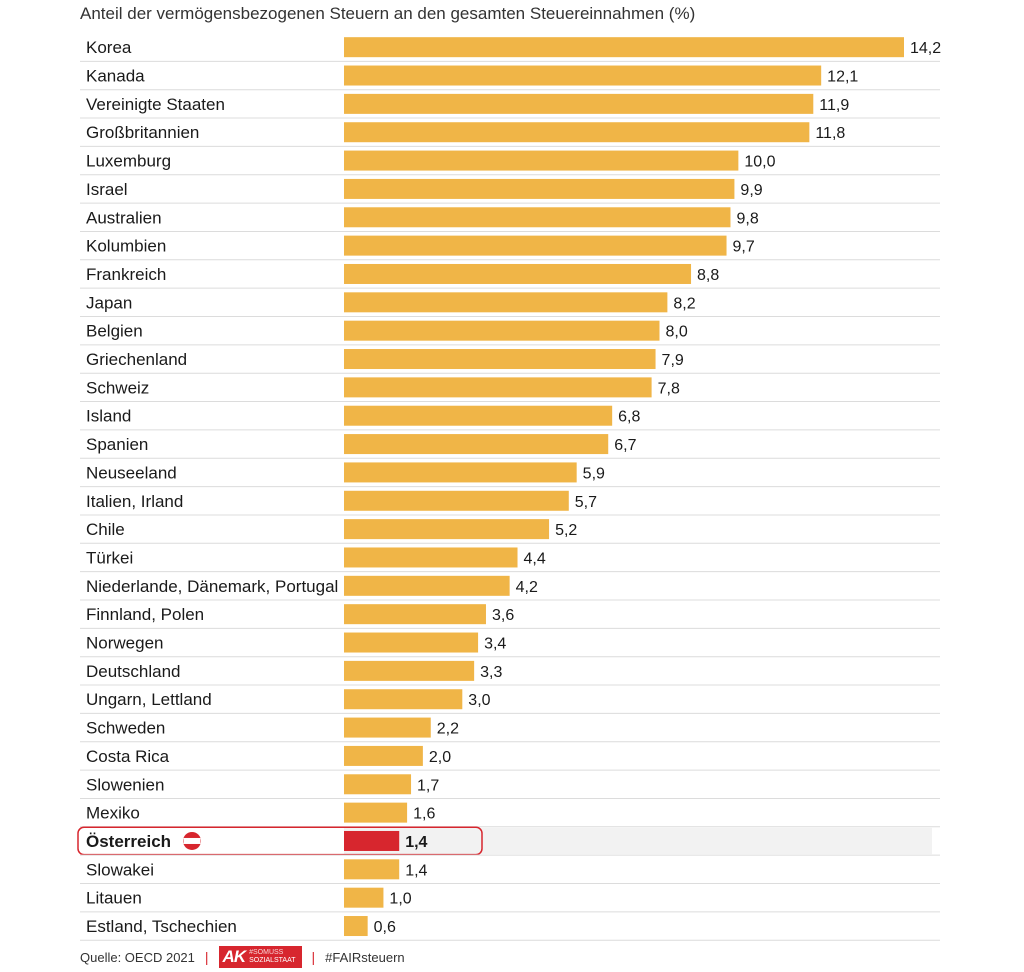 Image resolution: width=1024 pixels, height=972 pixels. I want to click on value-label: 3,3, so click(491, 672).